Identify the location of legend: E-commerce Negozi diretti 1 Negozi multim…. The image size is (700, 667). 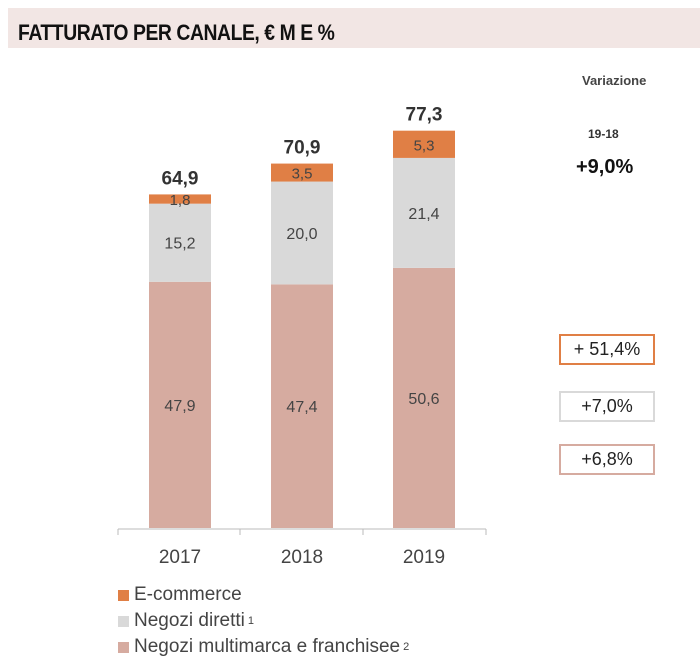
(263, 621).